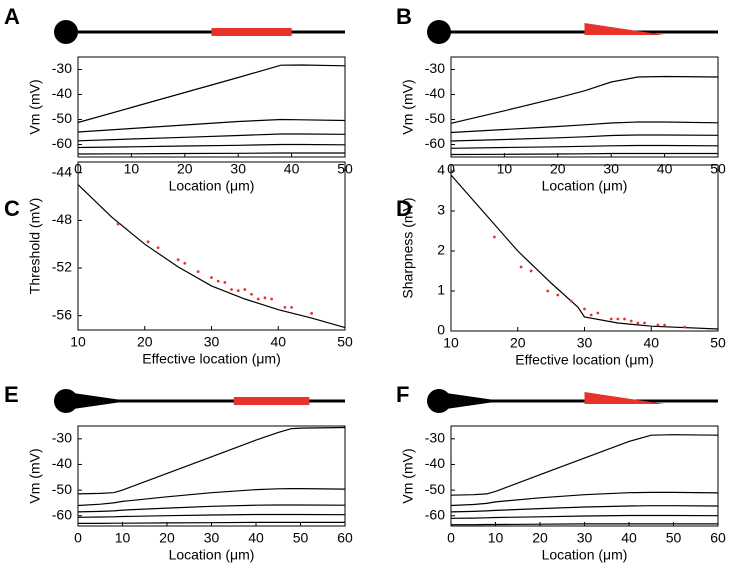  I want to click on y-tick-label: -52, so click(62, 267).